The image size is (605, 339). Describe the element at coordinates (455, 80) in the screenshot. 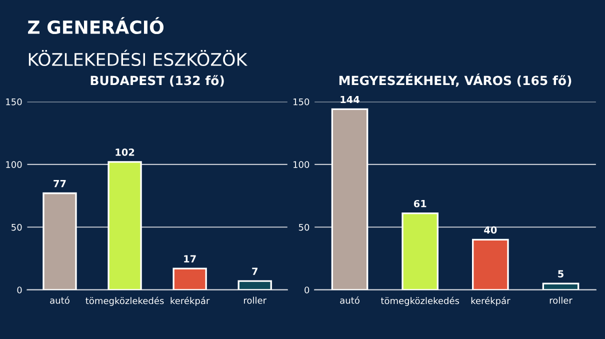

I see `chart-title: MEGYESZÉKHELY, VÁROS (165 fő)` at that location.